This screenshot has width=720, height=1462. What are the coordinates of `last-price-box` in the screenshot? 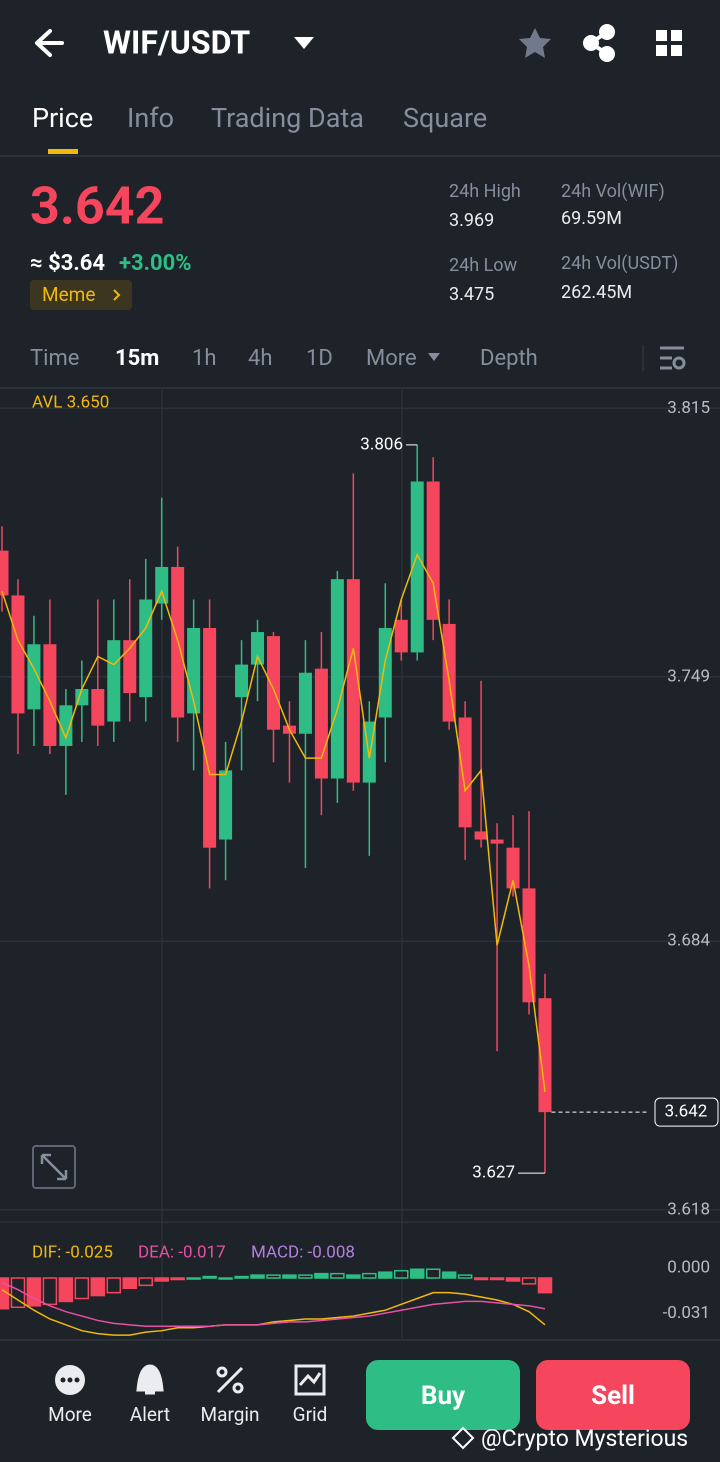 It's located at (686, 1112).